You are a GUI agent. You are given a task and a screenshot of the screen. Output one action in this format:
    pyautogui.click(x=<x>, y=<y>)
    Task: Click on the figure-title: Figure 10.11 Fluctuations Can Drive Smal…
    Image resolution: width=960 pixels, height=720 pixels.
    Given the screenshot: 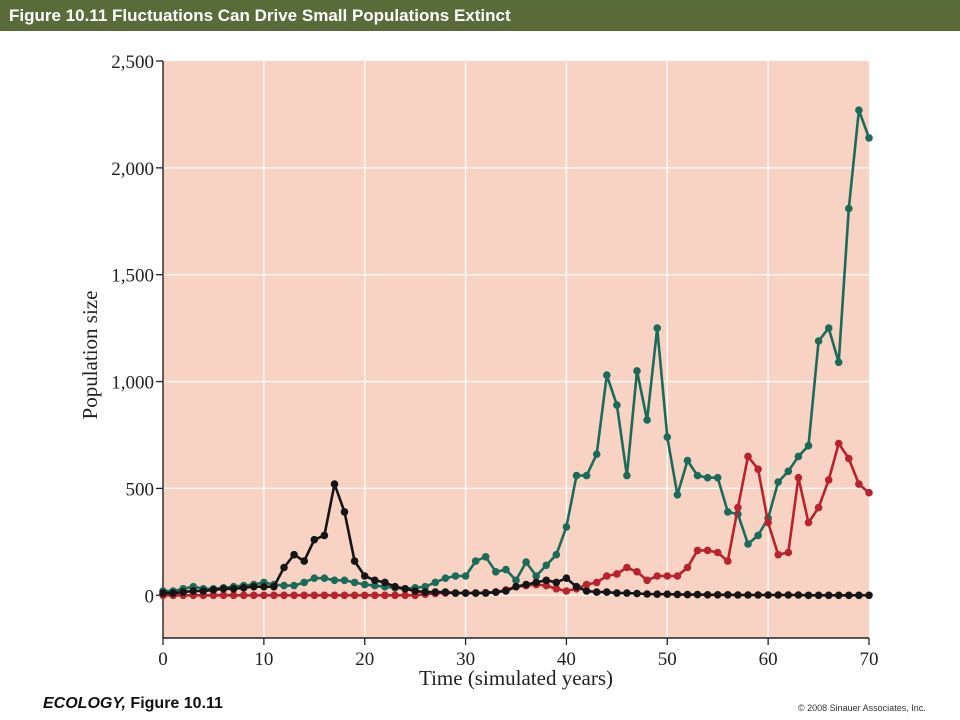 What is the action you would take?
    pyautogui.click(x=260, y=15)
    